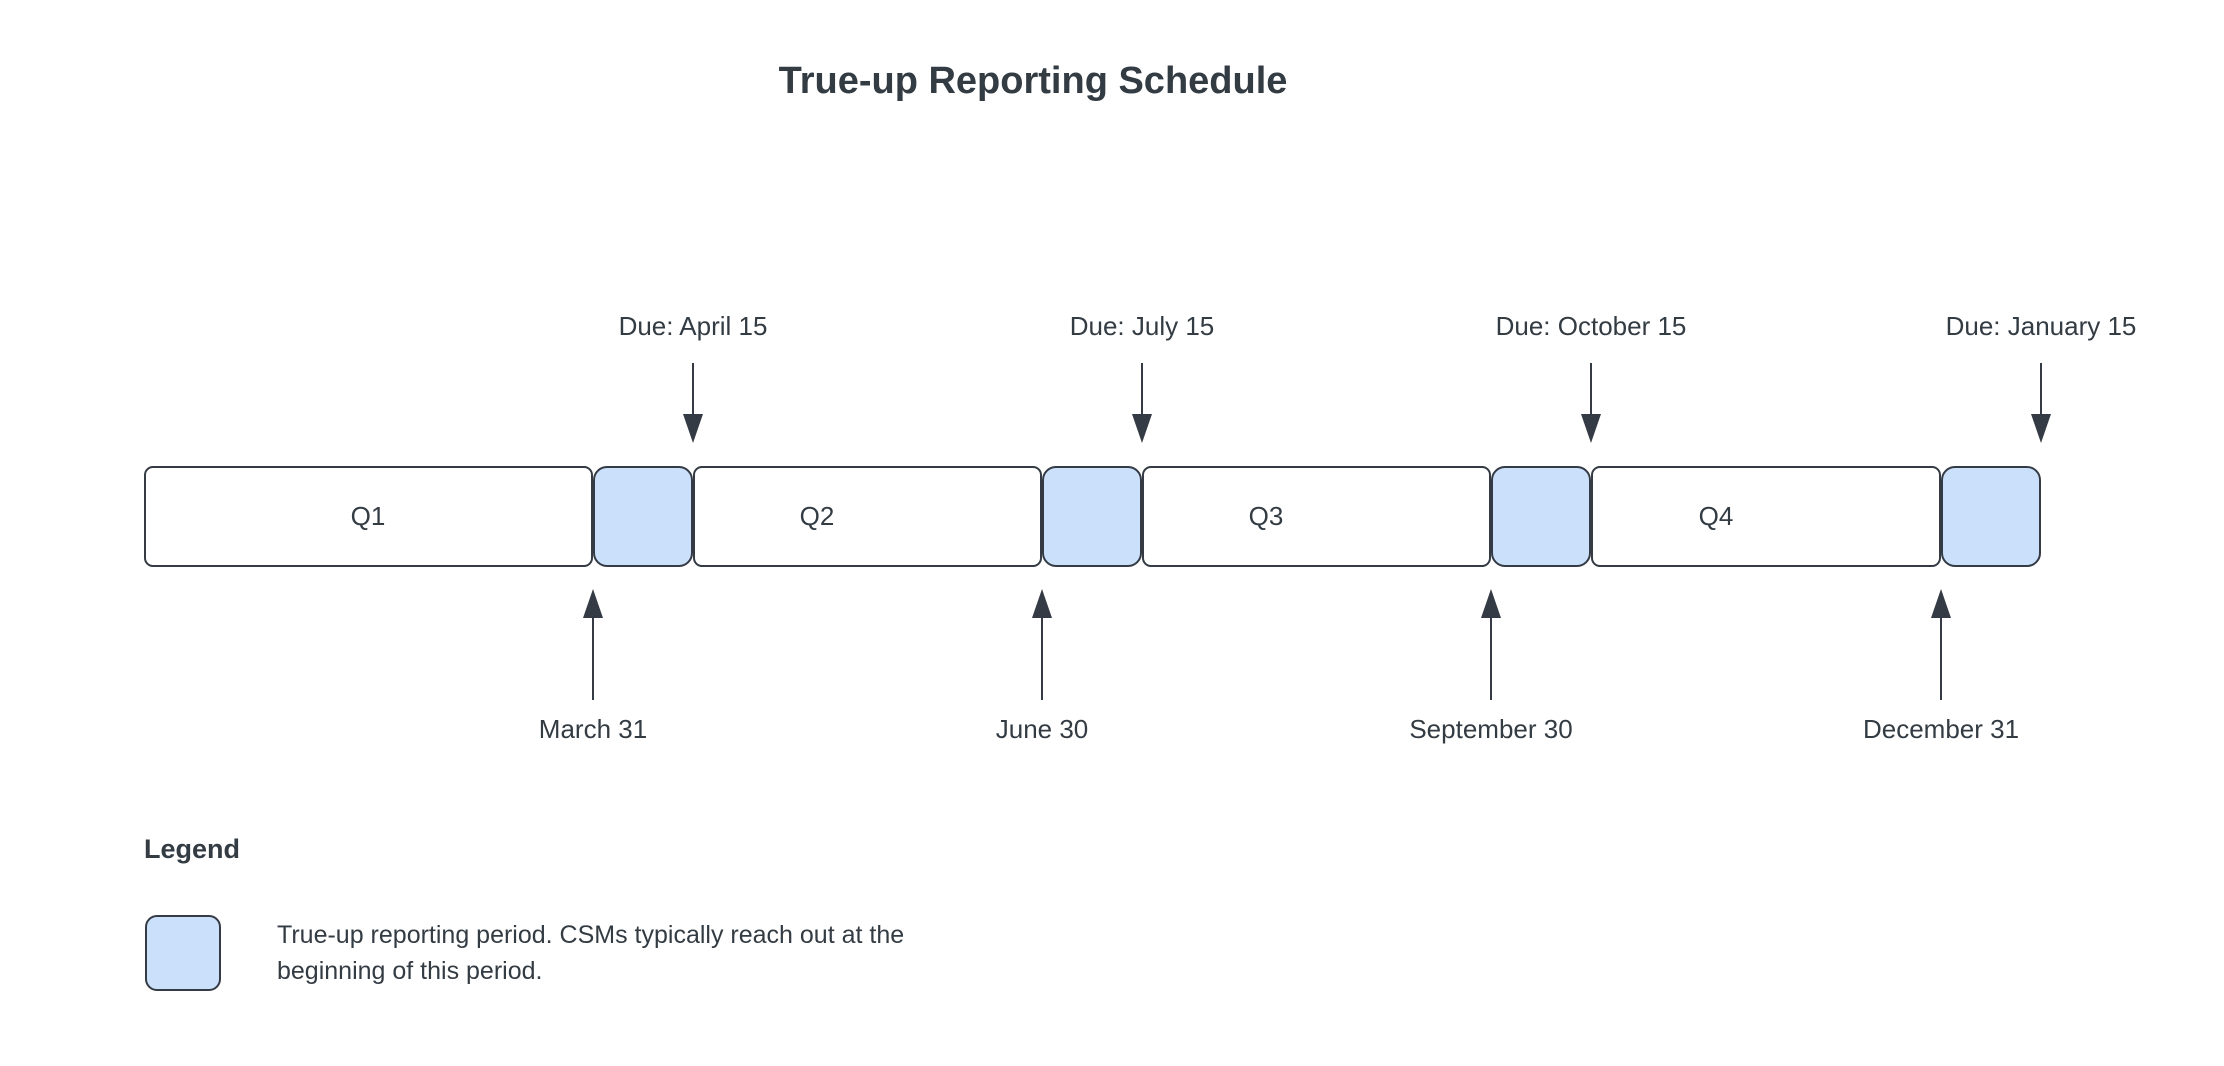 The image size is (2224, 1066). Describe the element at coordinates (2041, 326) in the screenshot. I see `due-date-label: Due: January 15` at that location.